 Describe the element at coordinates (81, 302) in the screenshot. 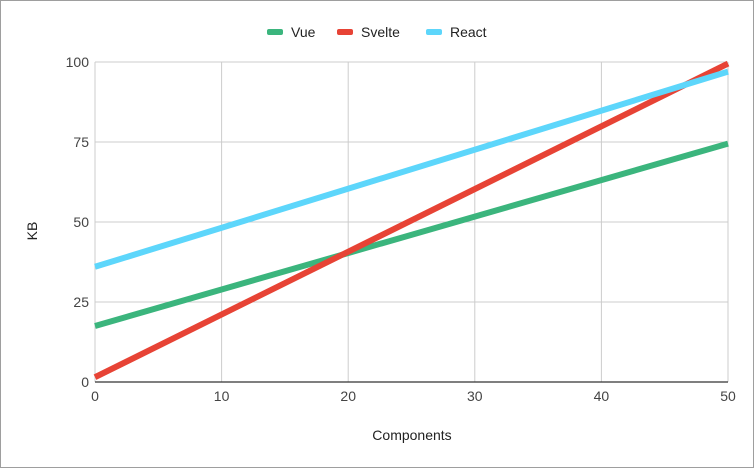

I see `y-tick-label: 25` at that location.